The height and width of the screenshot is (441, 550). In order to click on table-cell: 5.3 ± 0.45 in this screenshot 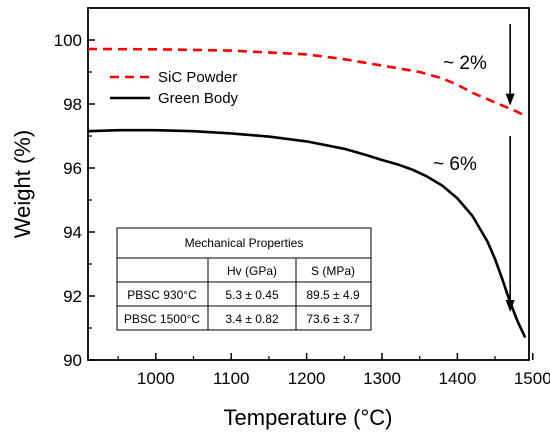, I will do `click(252, 295)`.